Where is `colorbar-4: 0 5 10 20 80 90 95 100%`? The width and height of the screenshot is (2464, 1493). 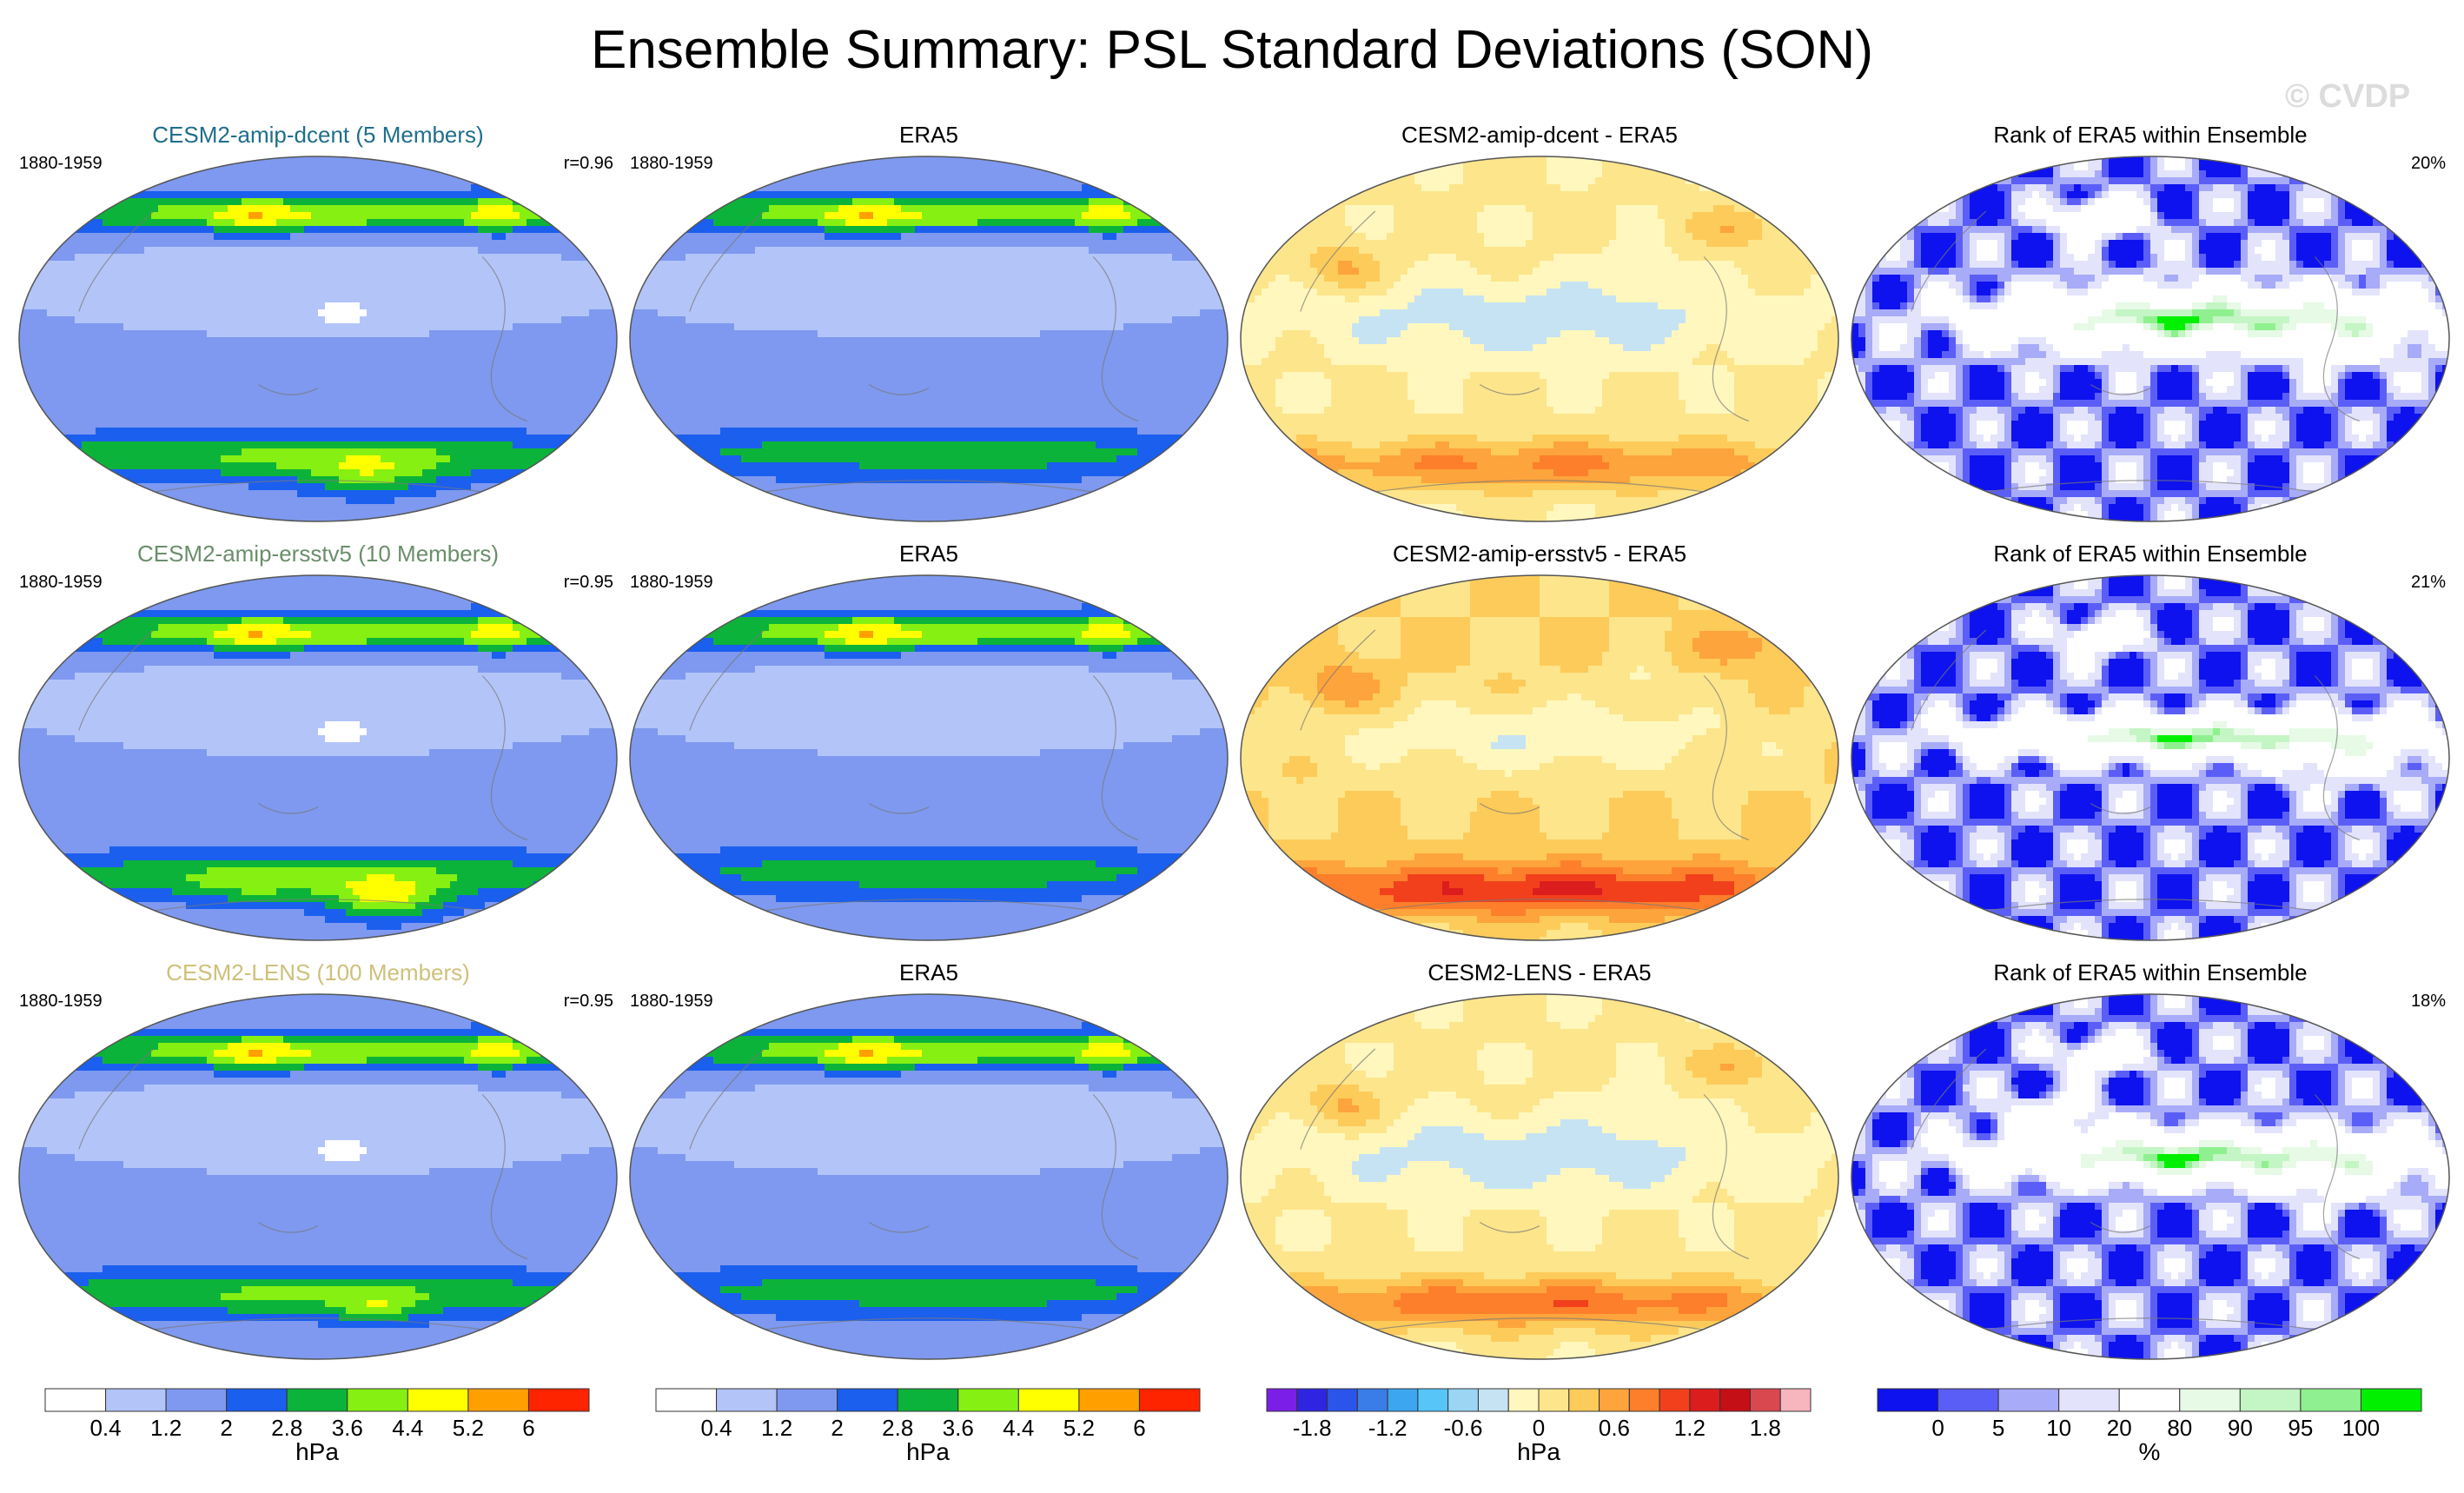
colorbar-4: 0 5 10 20 80 90 95 100% is located at coordinates (2149, 1426).